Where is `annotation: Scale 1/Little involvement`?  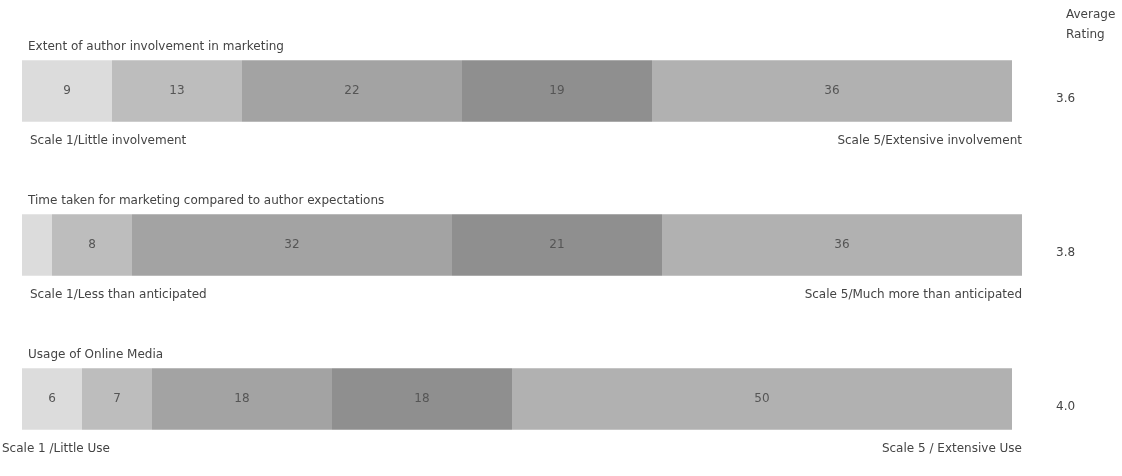
annotation: Scale 1/Little involvement is located at coordinates (108, 139).